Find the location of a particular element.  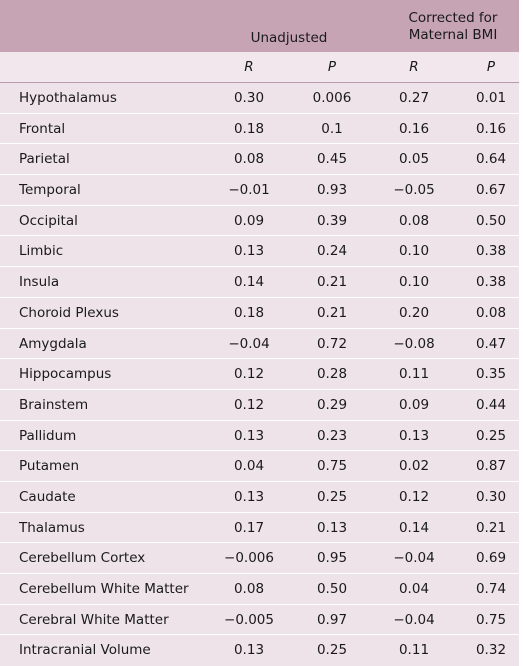

value-p-corrected: 0.87 is located at coordinates (491, 466).